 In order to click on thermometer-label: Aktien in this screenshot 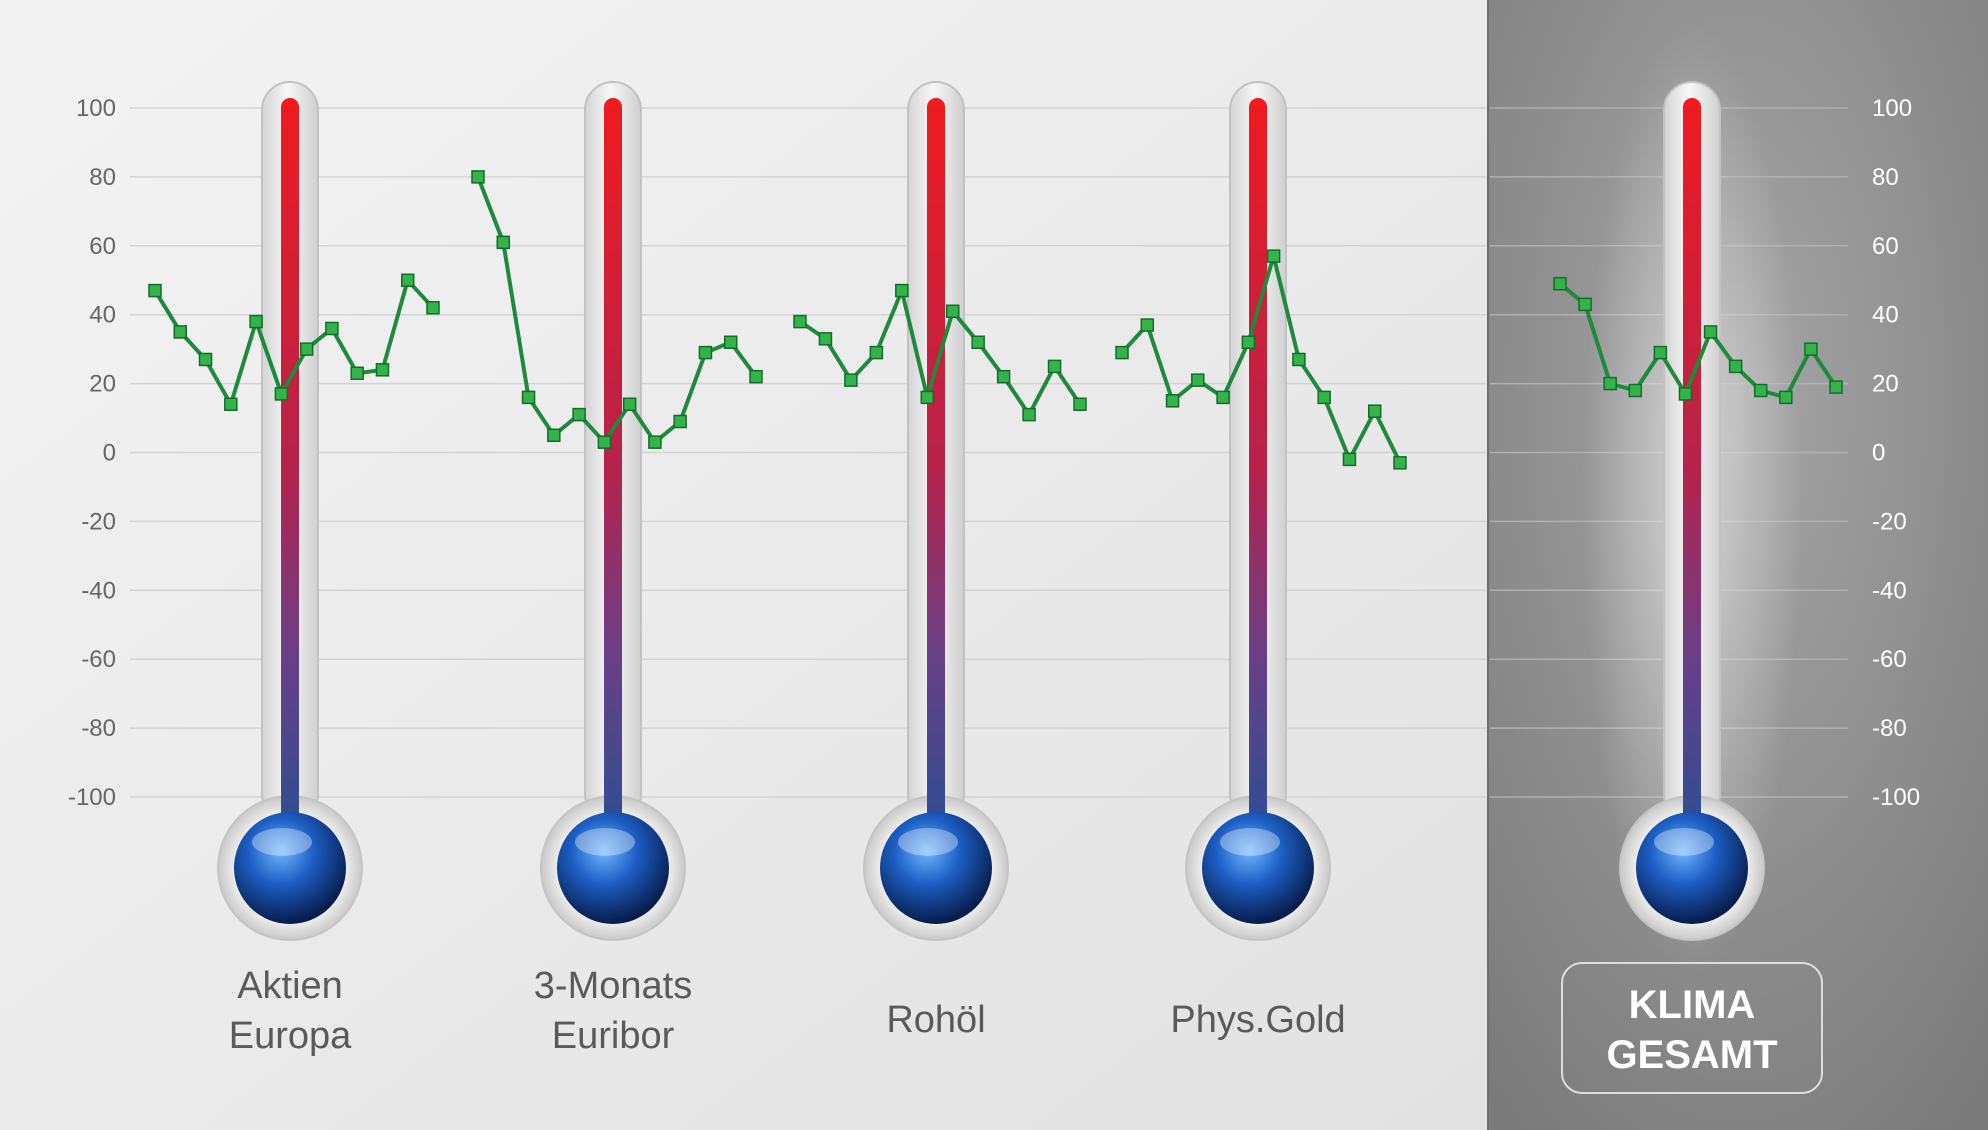, I will do `click(290, 986)`.